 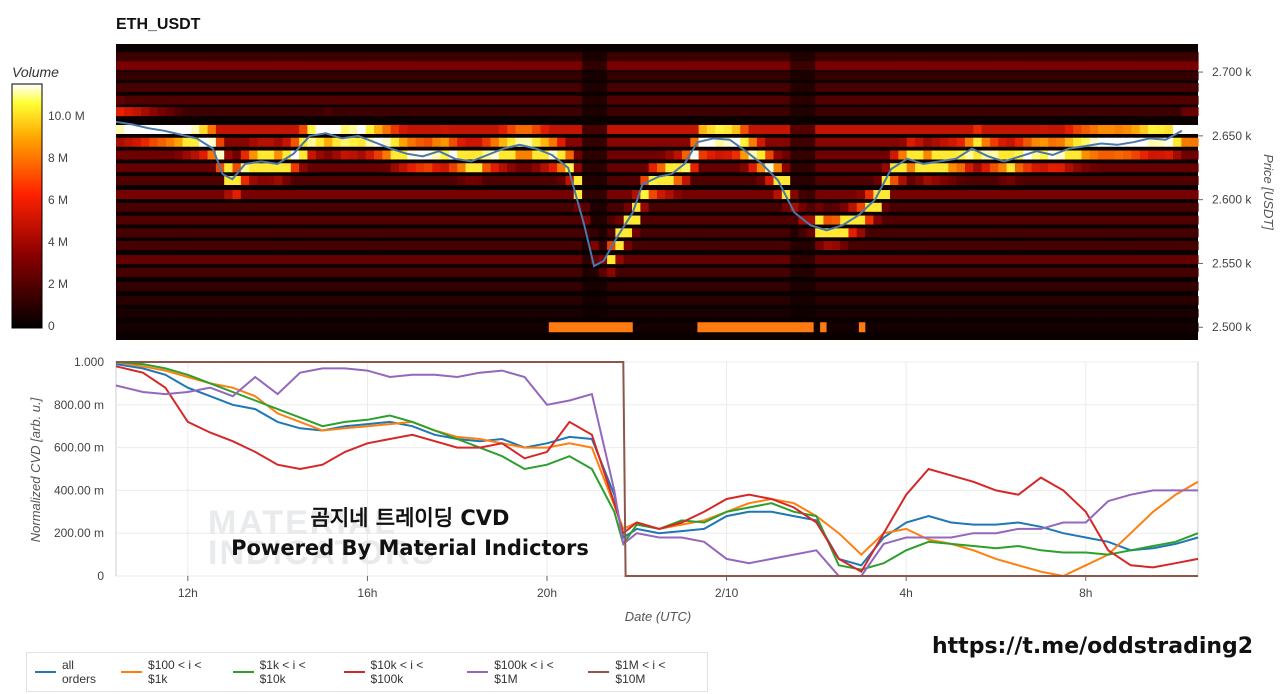 What do you see at coordinates (521, 672) in the screenshot?
I see `legend-item: $100k < i < $1M` at bounding box center [521, 672].